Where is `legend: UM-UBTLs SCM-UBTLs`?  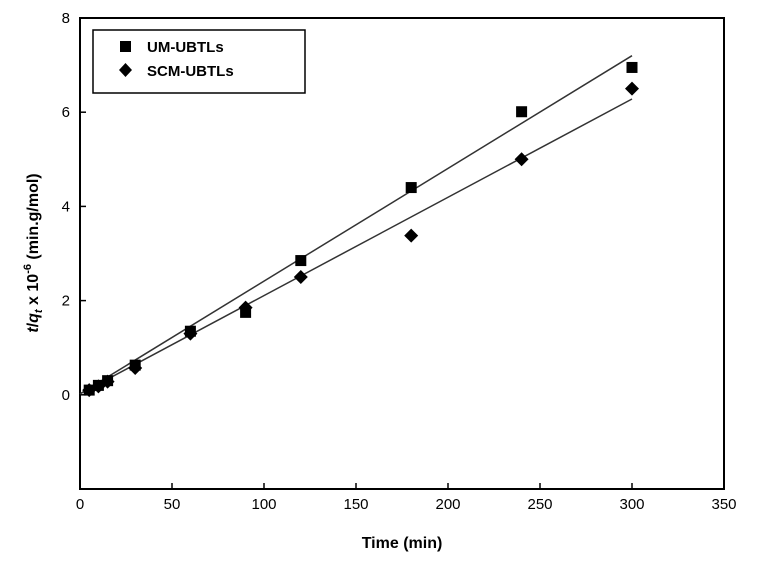 legend: UM-UBTLs SCM-UBTLs is located at coordinates (199, 61).